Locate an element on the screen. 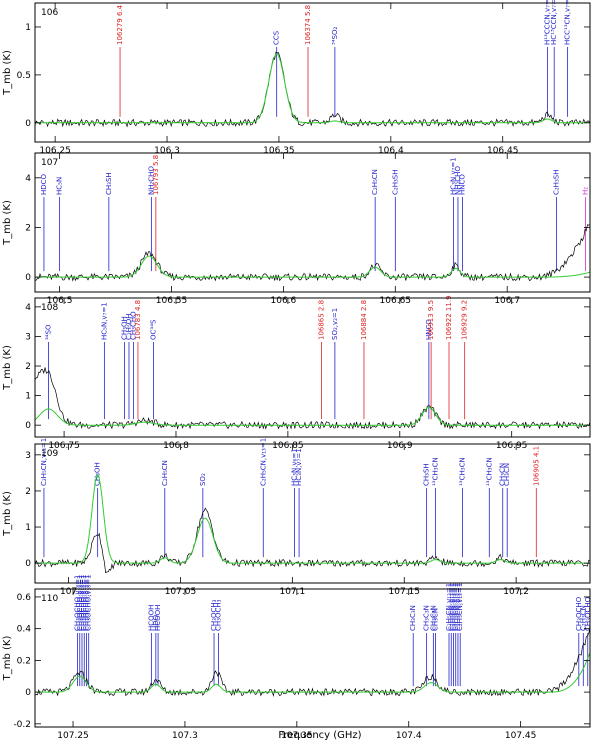 Image resolution: width=600 pixels, height=743 pixels. x-tick-label: 106.55 is located at coordinates (172, 301).